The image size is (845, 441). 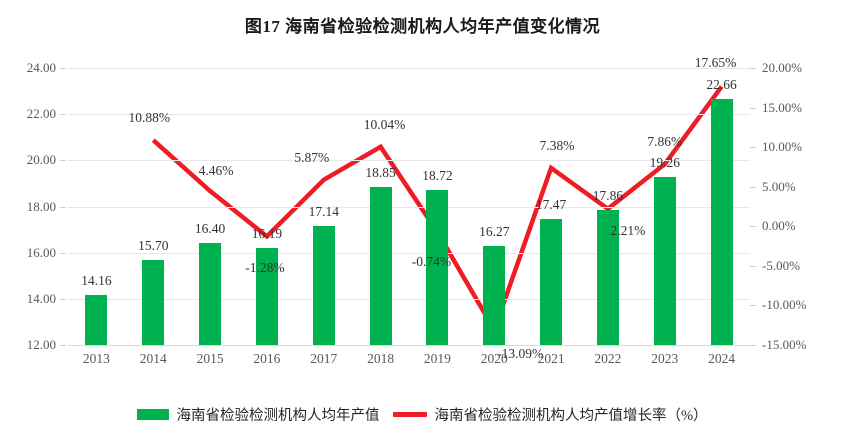 What do you see at coordinates (323, 212) in the screenshot?
I see `bar-value-label: 17.14` at bounding box center [323, 212].